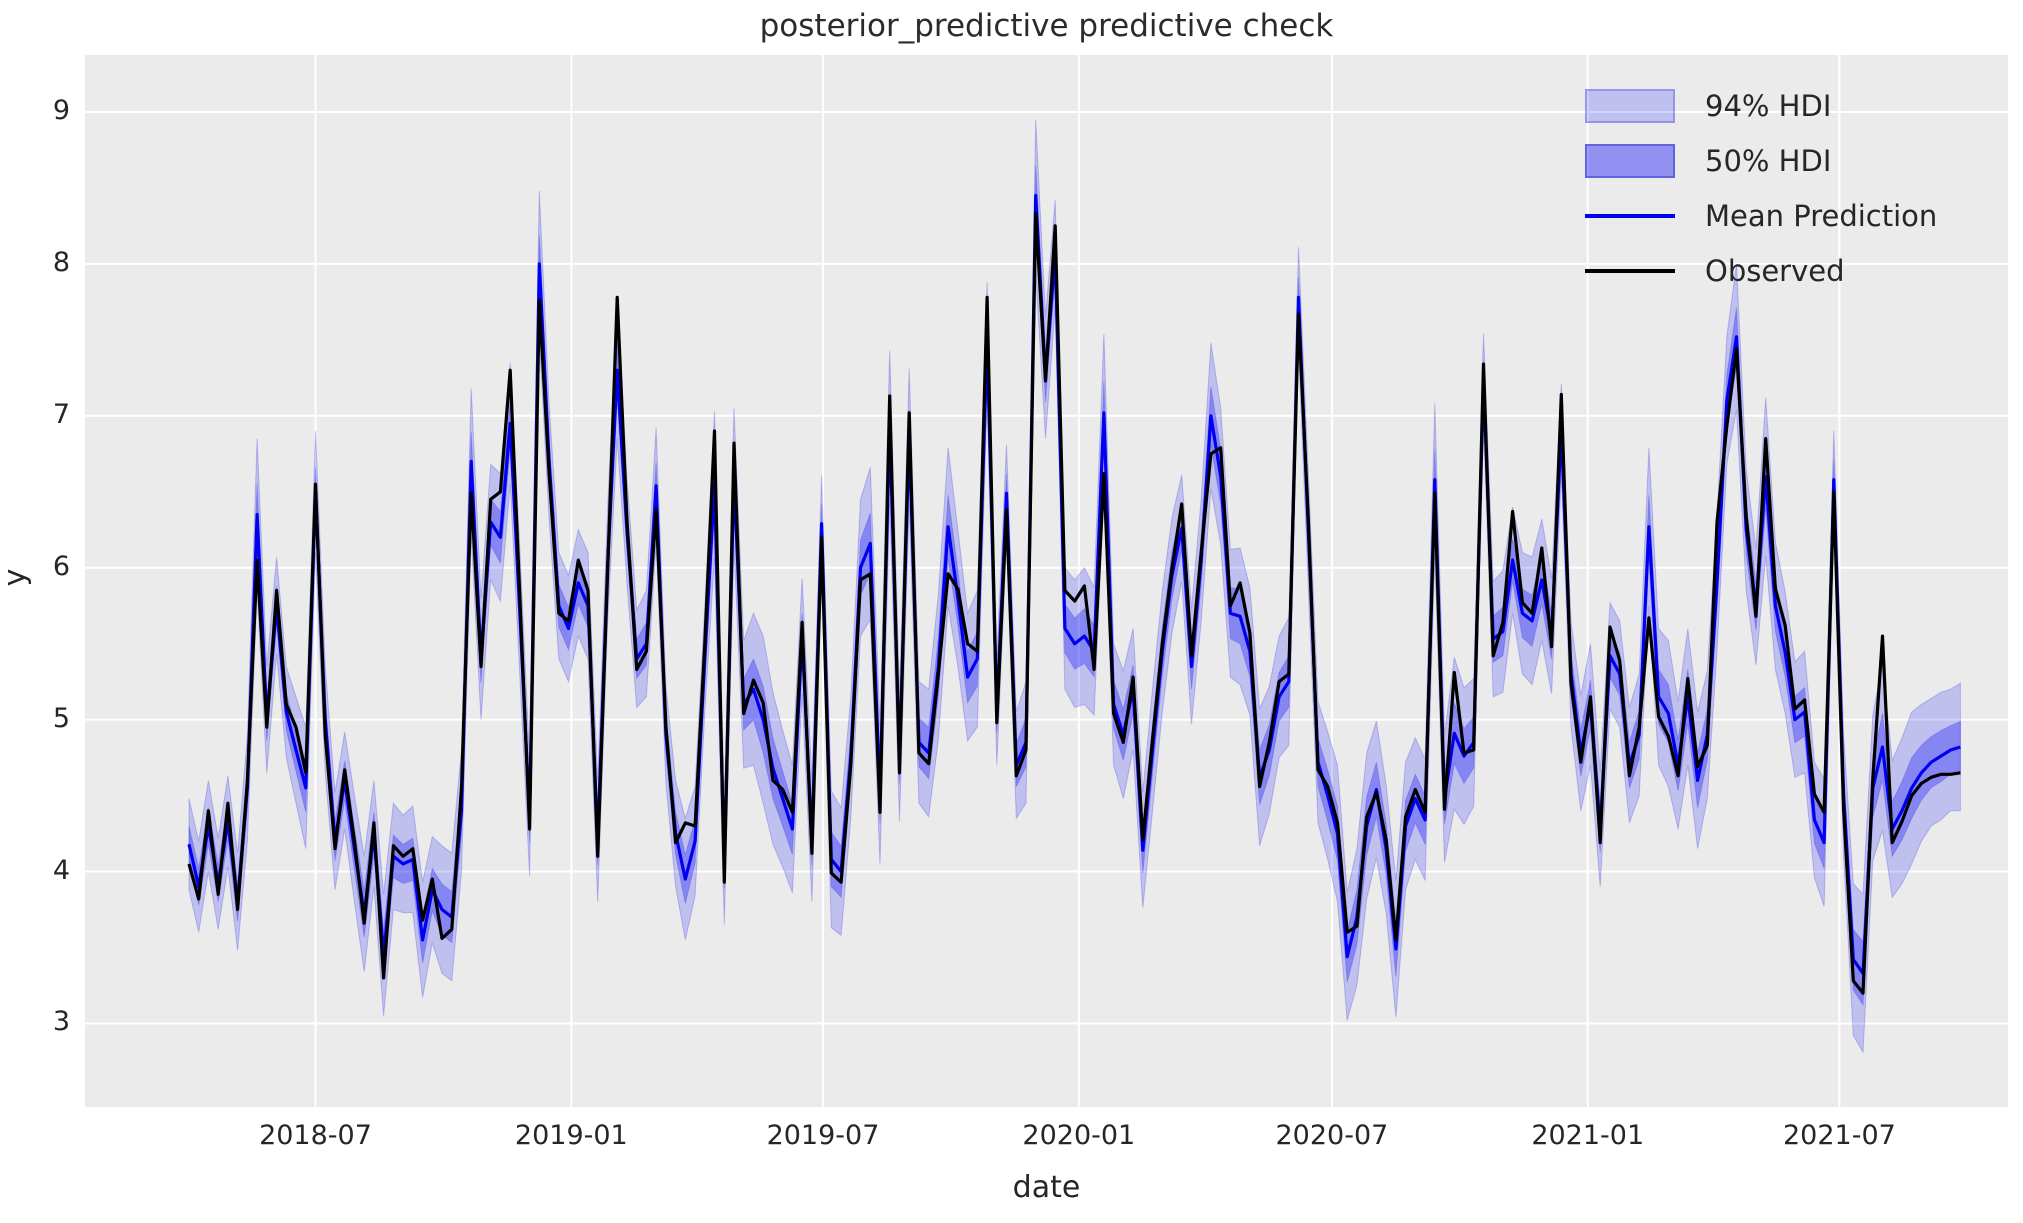 Image resolution: width=2023 pixels, height=1223 pixels. What do you see at coordinates (1775, 270) in the screenshot?
I see `legend-label: Observed` at bounding box center [1775, 270].